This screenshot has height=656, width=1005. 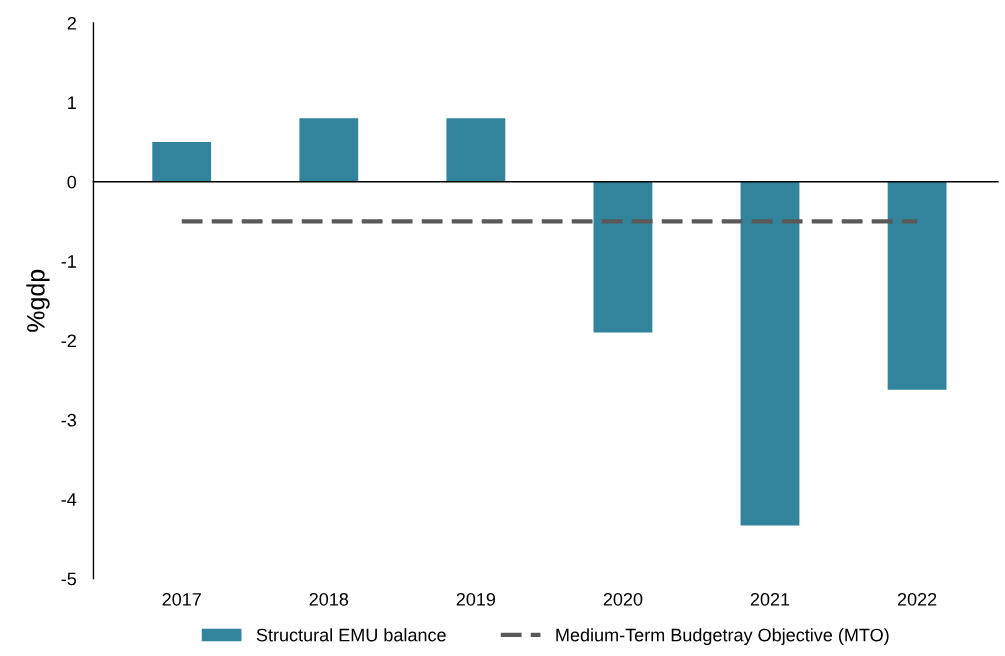 I want to click on y-tick-label: -1, so click(x=68, y=261).